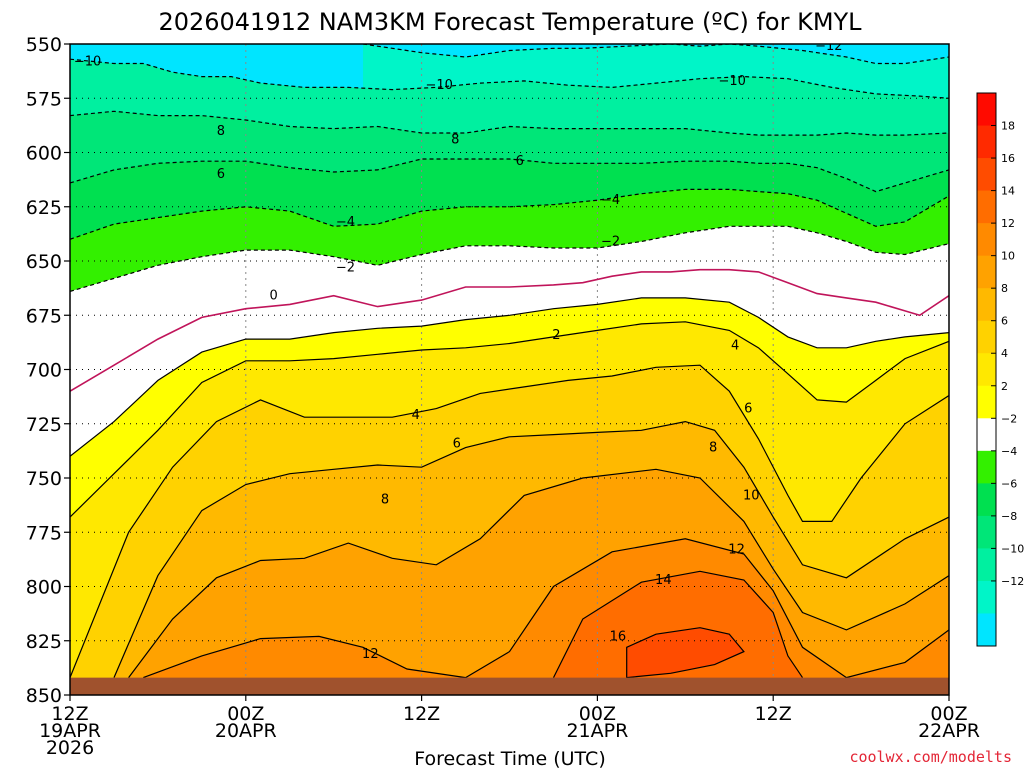 This screenshot has height=768, width=1024. What do you see at coordinates (509, 78) in the screenshot?
I see `contour-m10` at bounding box center [509, 78].